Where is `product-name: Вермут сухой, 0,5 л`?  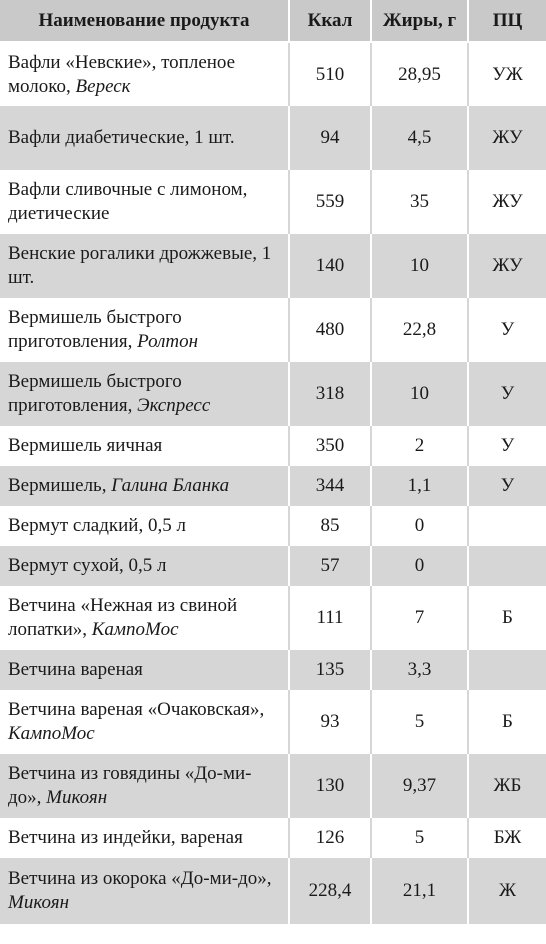 product-name: Вермут сухой, 0,5 л is located at coordinates (144, 566).